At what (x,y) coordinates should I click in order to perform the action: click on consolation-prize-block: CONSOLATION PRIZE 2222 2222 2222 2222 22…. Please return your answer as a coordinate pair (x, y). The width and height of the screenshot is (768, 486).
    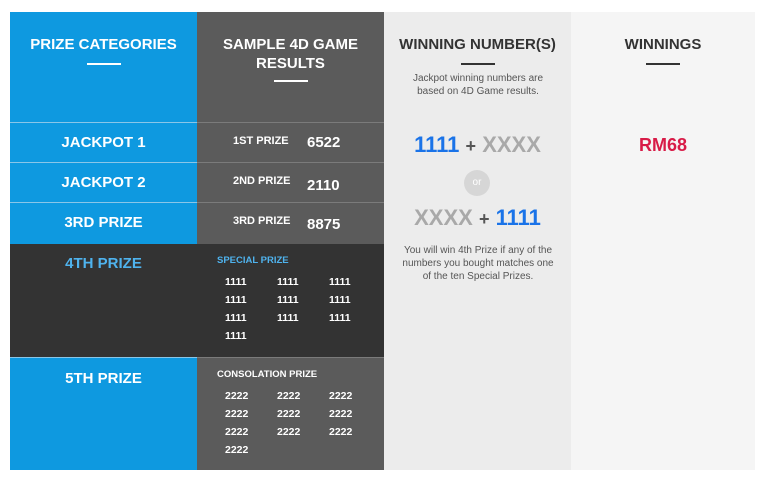
    Looking at the image, I should click on (290, 413).